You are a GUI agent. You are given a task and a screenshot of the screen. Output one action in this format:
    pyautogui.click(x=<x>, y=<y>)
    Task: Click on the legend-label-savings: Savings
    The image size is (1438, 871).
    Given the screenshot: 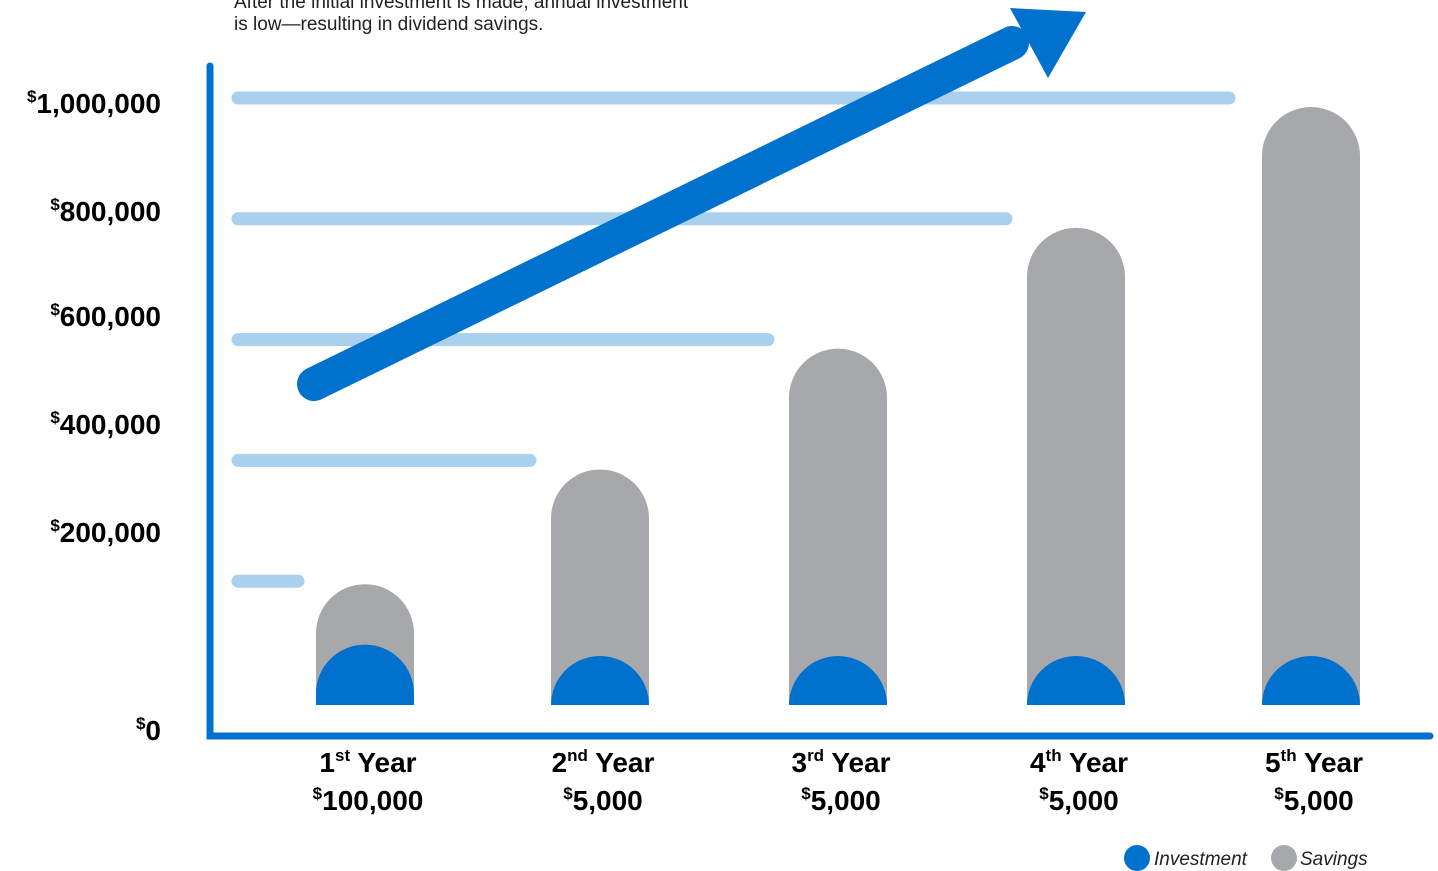 What is the action you would take?
    pyautogui.click(x=1334, y=859)
    